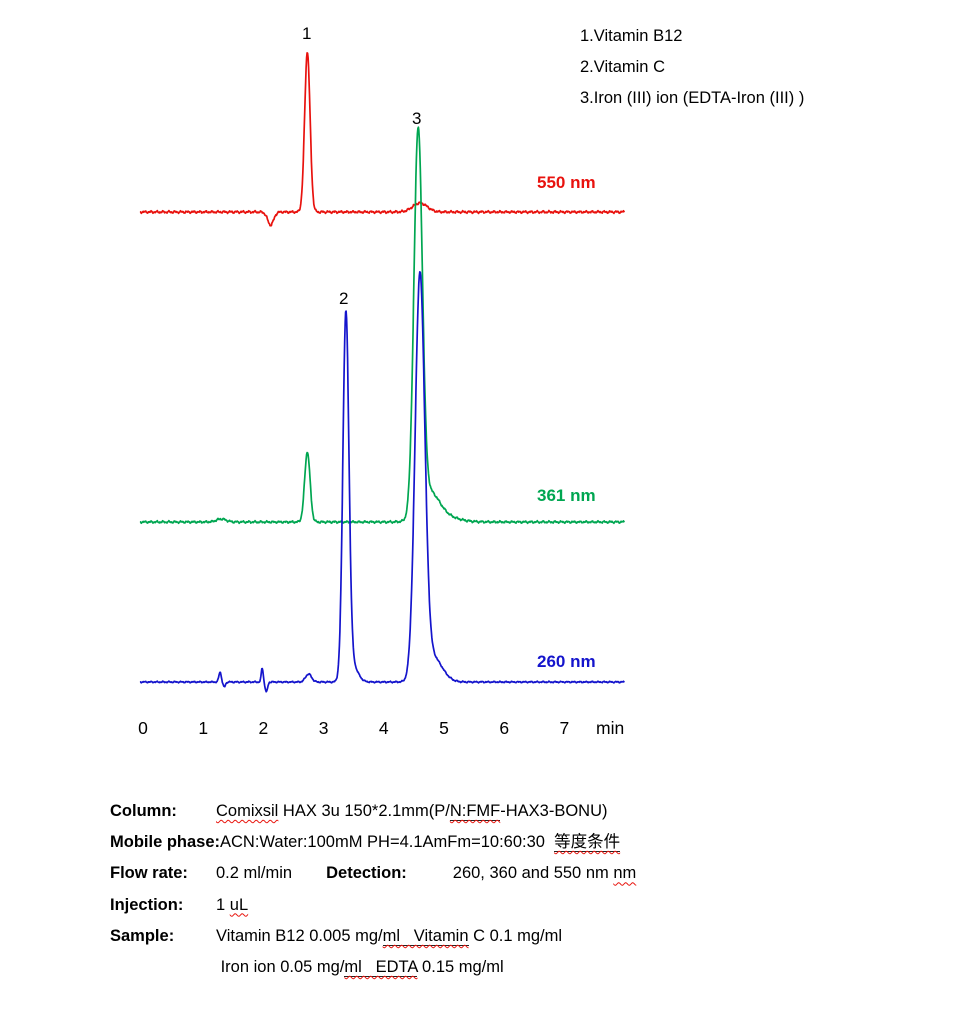 This screenshot has height=1017, width=957. What do you see at coordinates (254, 873) in the screenshot?
I see `method-text: 0.2 ml/min` at bounding box center [254, 873].